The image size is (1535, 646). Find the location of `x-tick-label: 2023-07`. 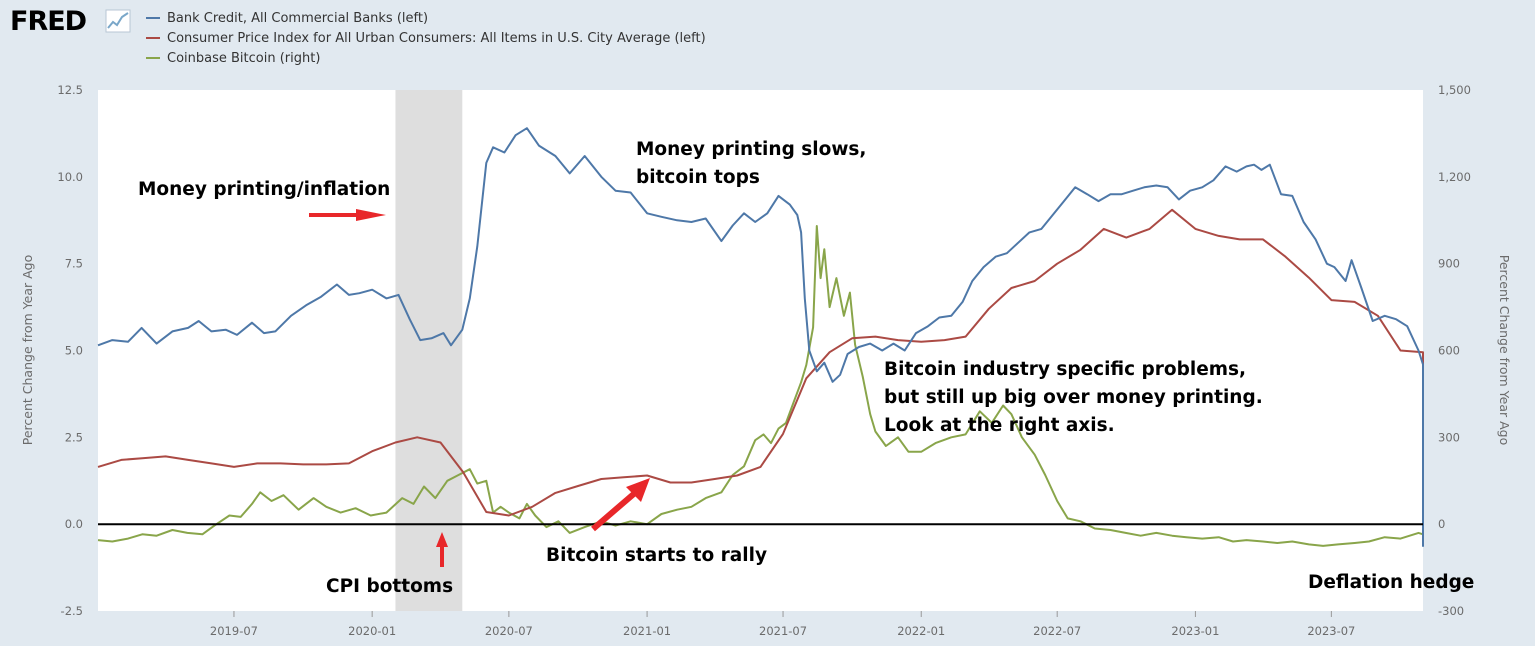

x-tick-label: 2023-07 is located at coordinates (1331, 631).